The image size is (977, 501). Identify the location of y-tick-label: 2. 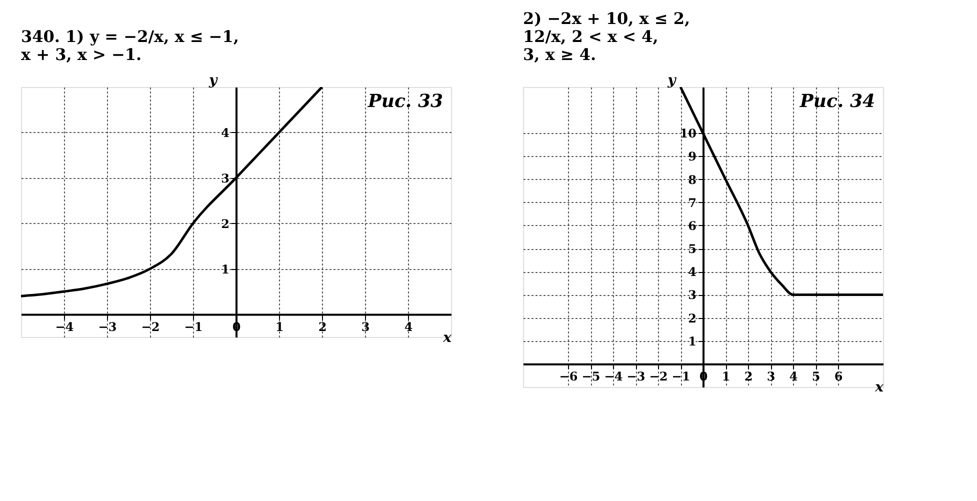
(225, 223).